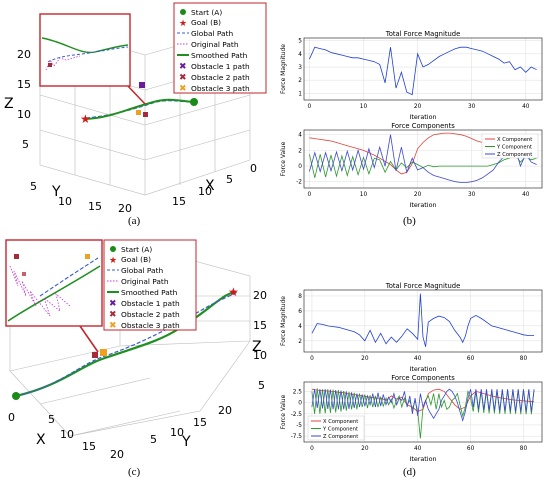  I want to click on x-tick: 10, so click(67, 434).